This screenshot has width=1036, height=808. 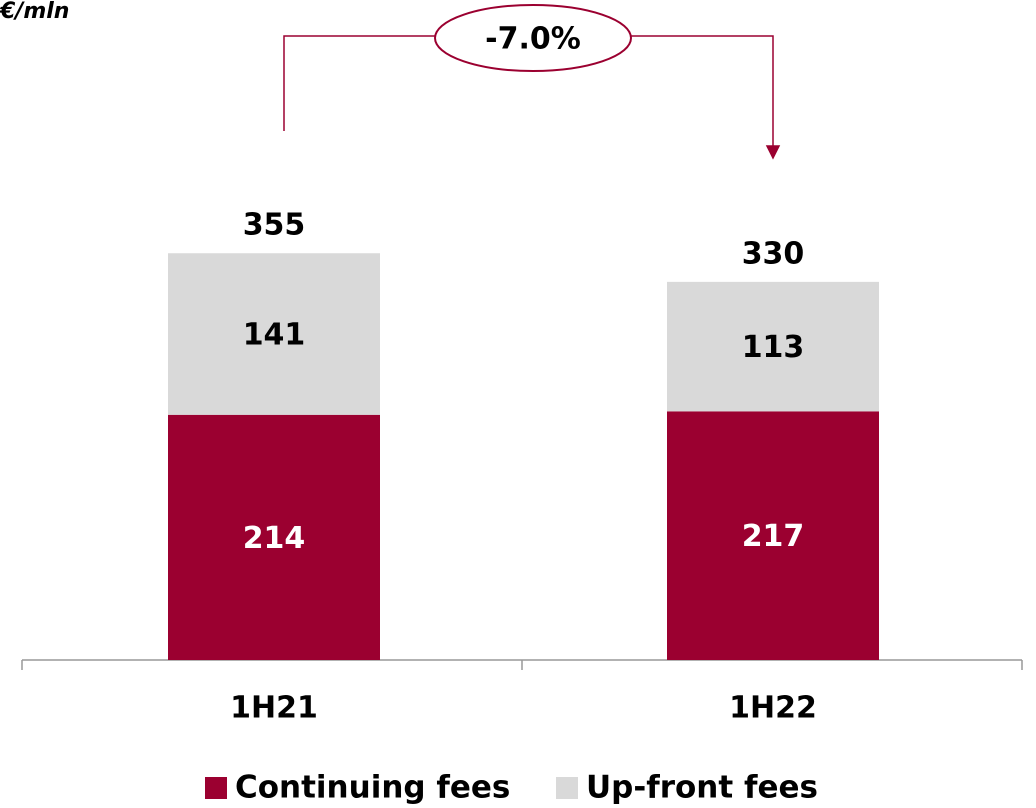 I want to click on legend-label: Continuing fees, so click(x=372, y=788).